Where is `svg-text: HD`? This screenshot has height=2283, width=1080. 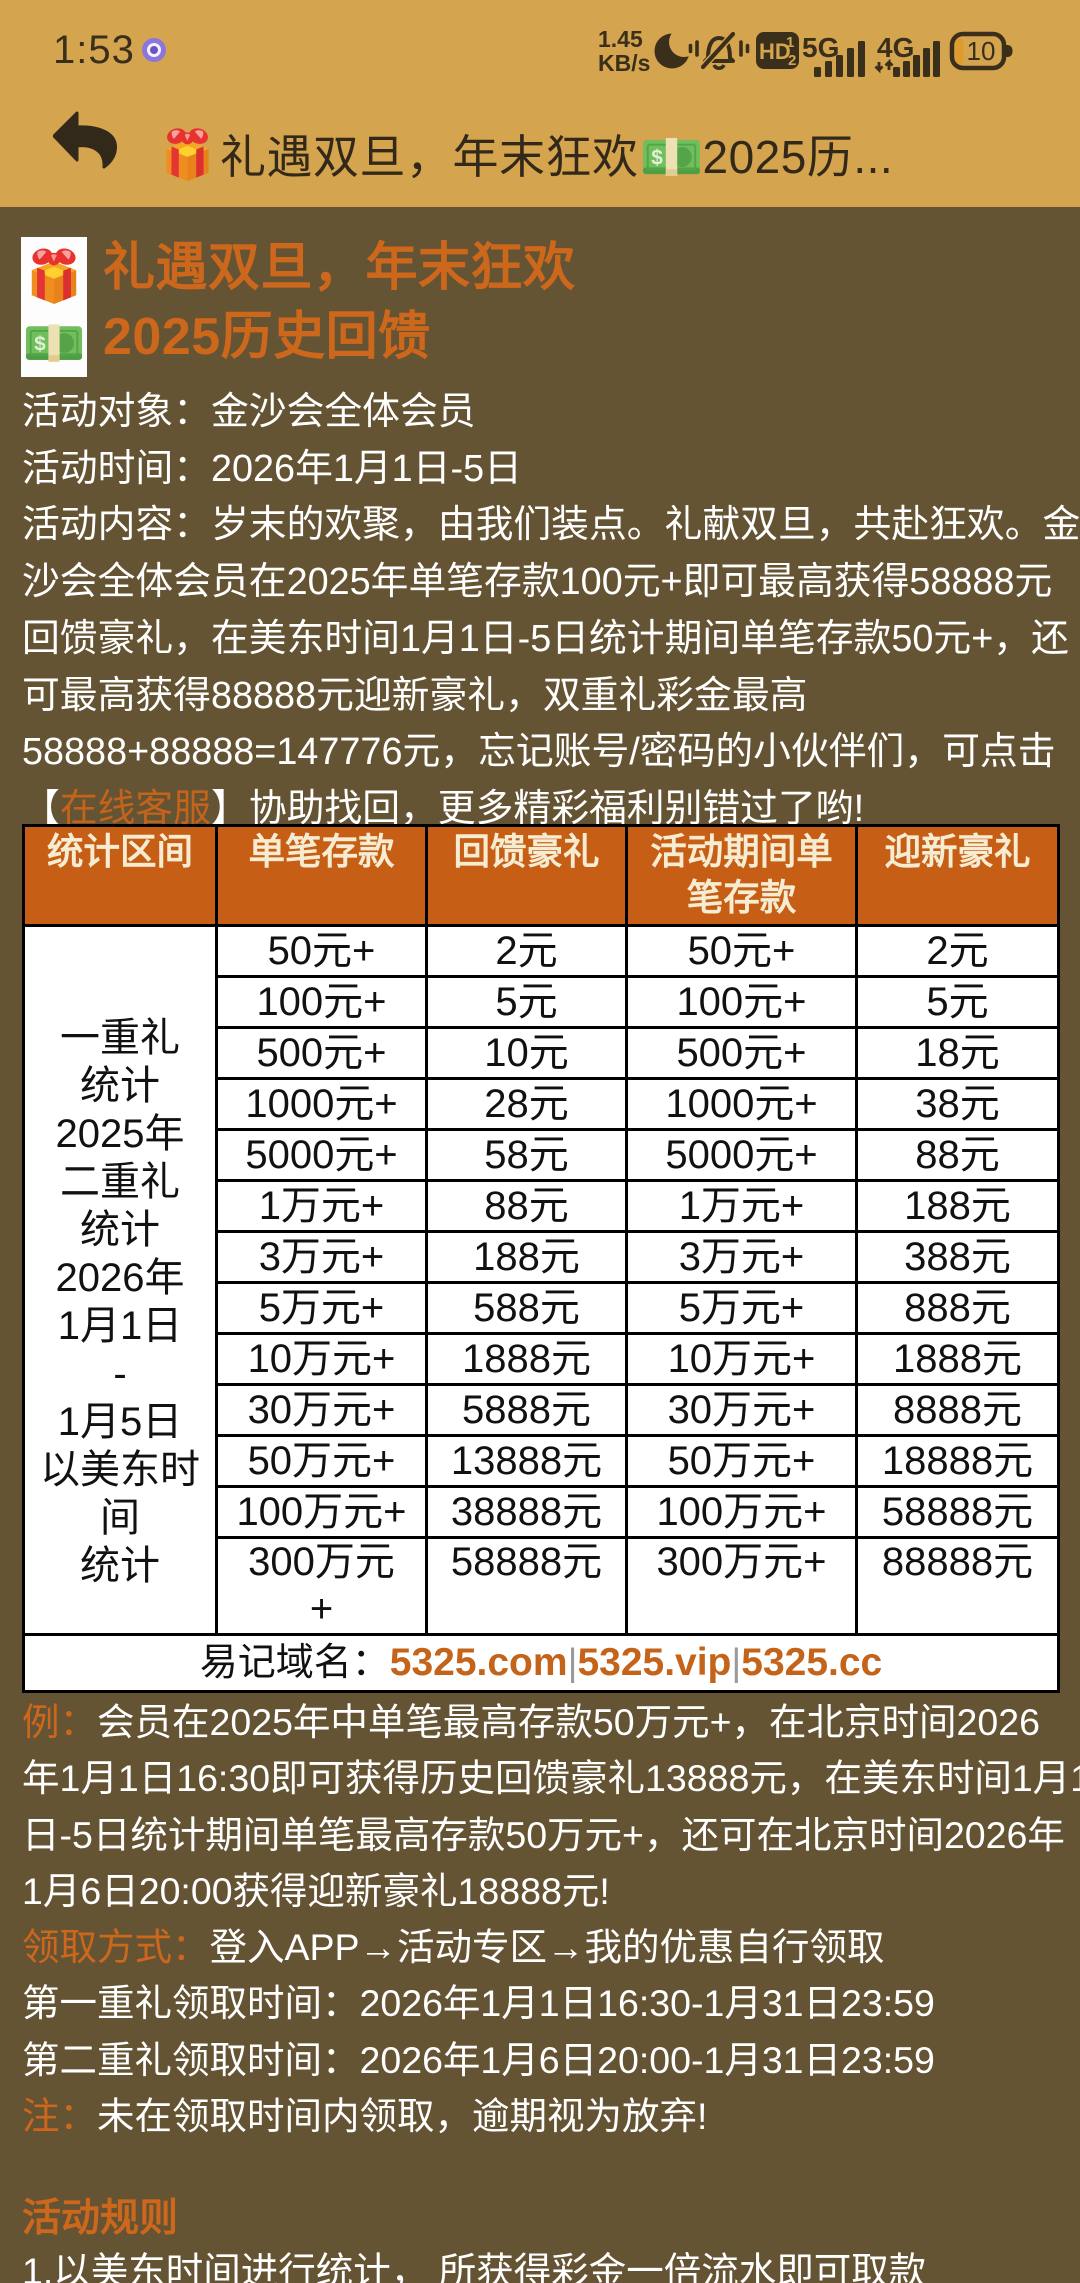
svg-text: HD is located at coordinates (775, 51).